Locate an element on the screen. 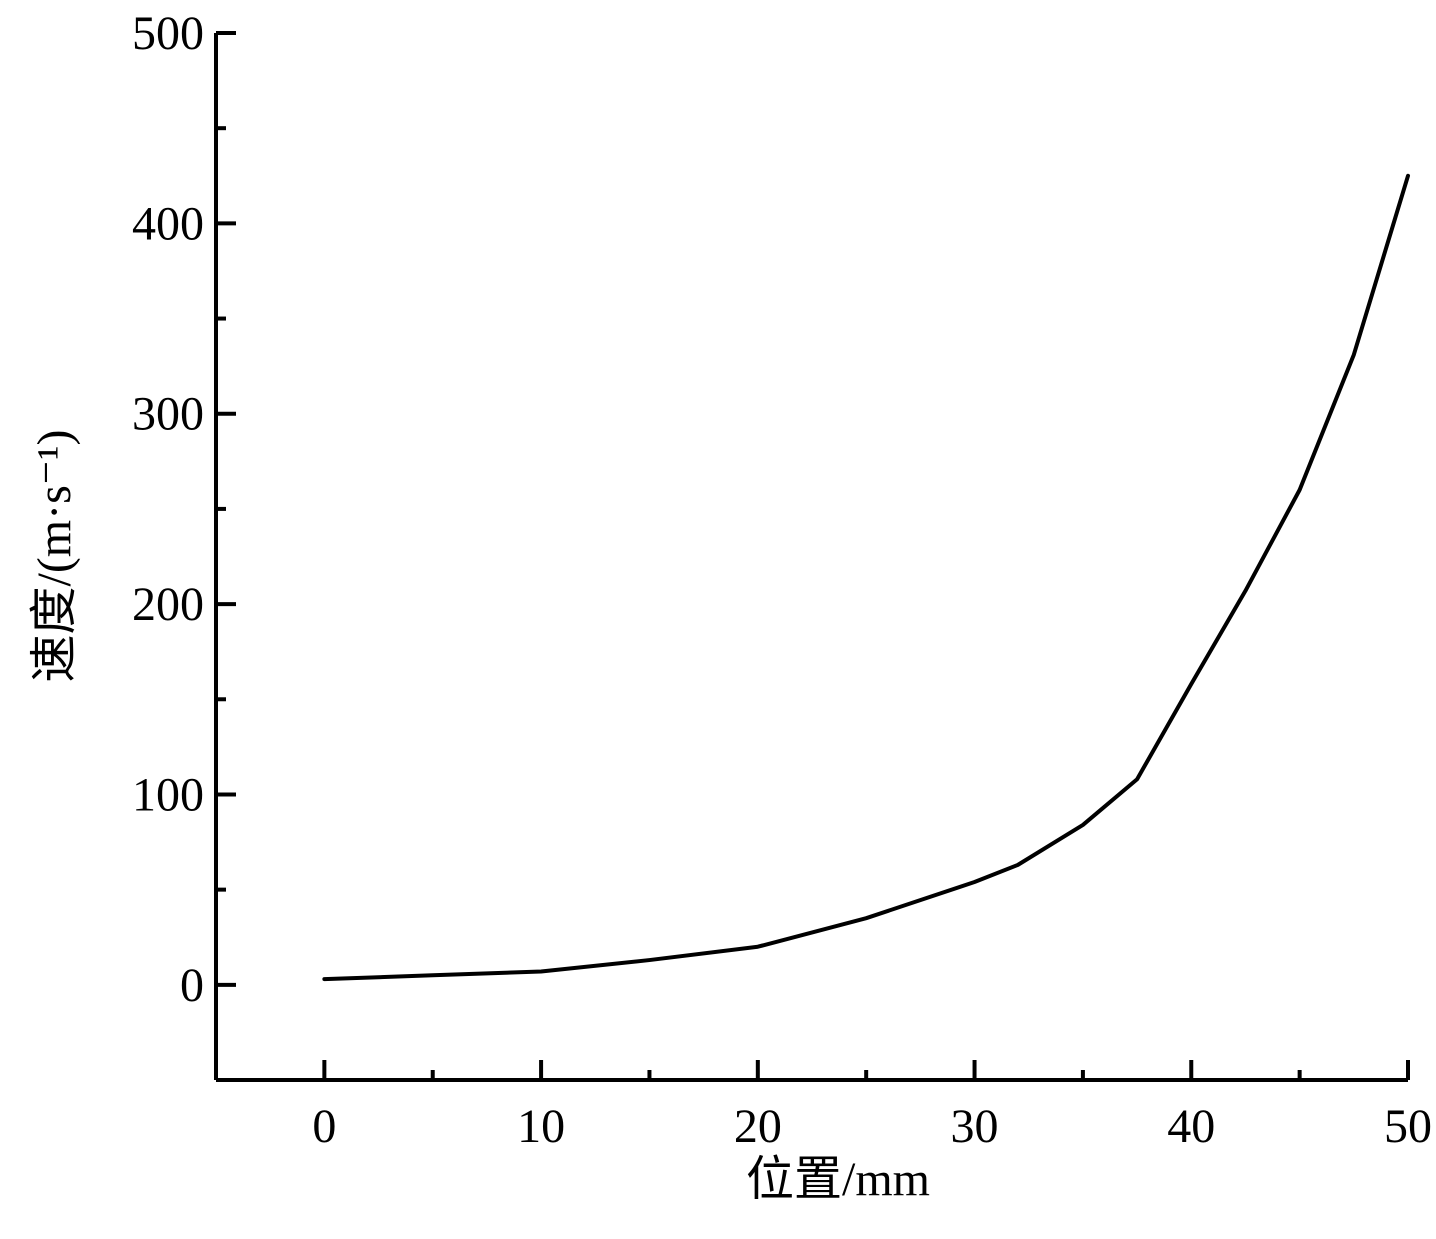 The image size is (1436, 1239). x-tick-label: 30 is located at coordinates (975, 1126).